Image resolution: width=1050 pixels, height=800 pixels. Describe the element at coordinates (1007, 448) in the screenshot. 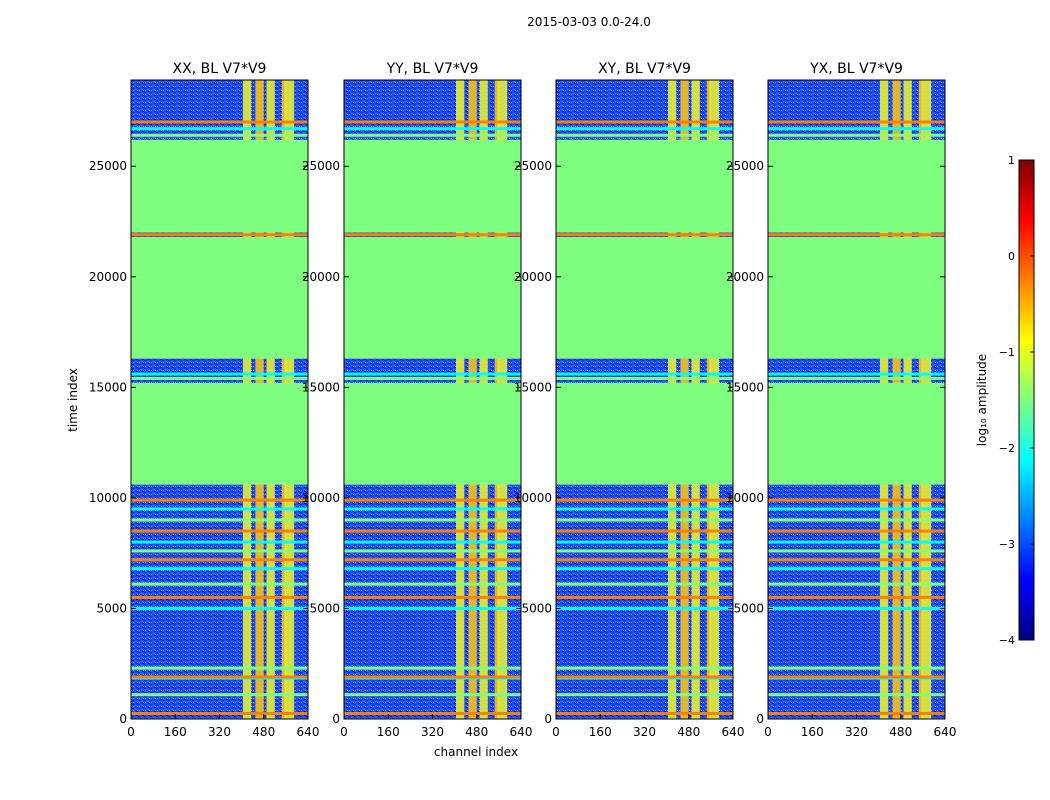

I see `colorbar-tick-label: −2` at that location.